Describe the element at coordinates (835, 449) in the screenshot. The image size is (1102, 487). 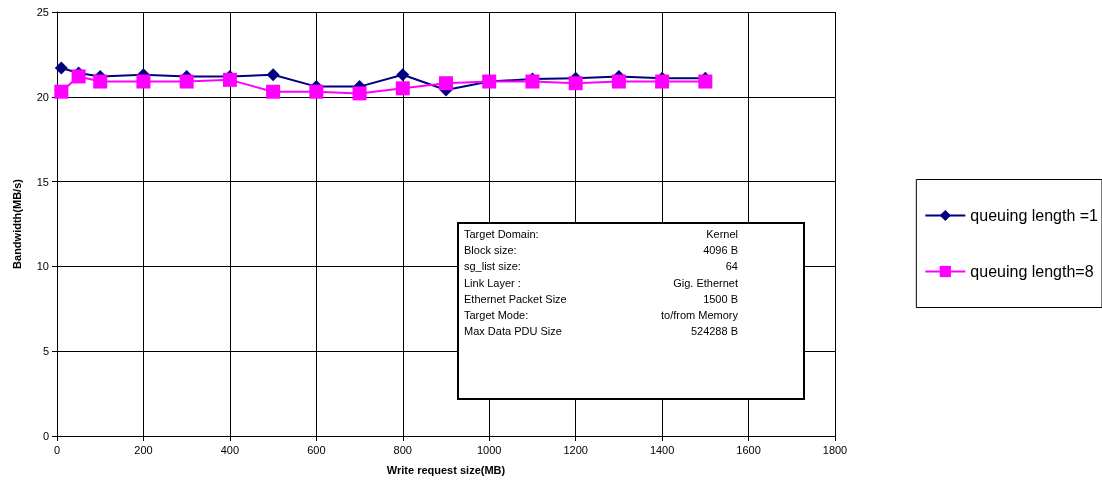
I see `x-tick-label: 1800` at that location.